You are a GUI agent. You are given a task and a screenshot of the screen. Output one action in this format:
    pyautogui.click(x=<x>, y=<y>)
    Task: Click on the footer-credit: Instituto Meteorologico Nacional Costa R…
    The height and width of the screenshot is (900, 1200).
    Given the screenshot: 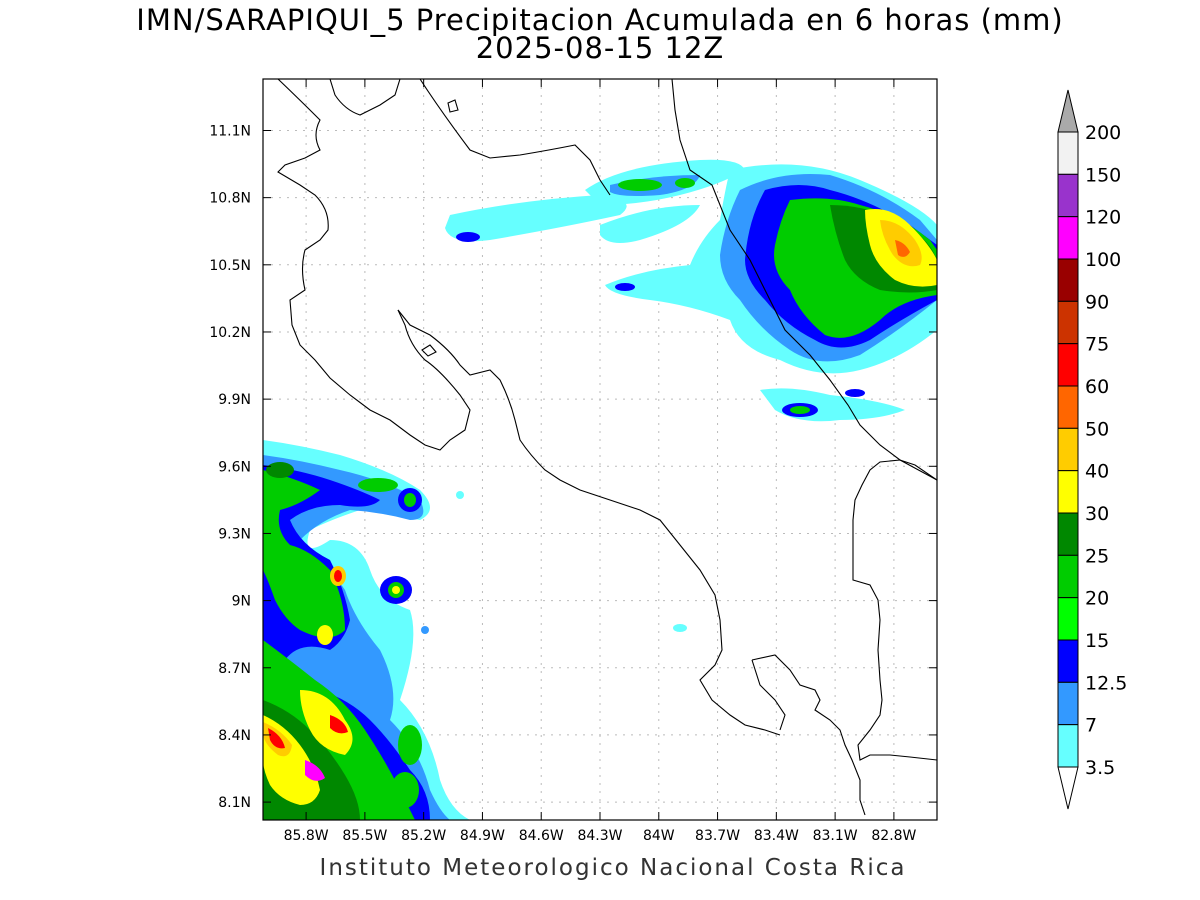 What is the action you would take?
    pyautogui.click(x=613, y=868)
    